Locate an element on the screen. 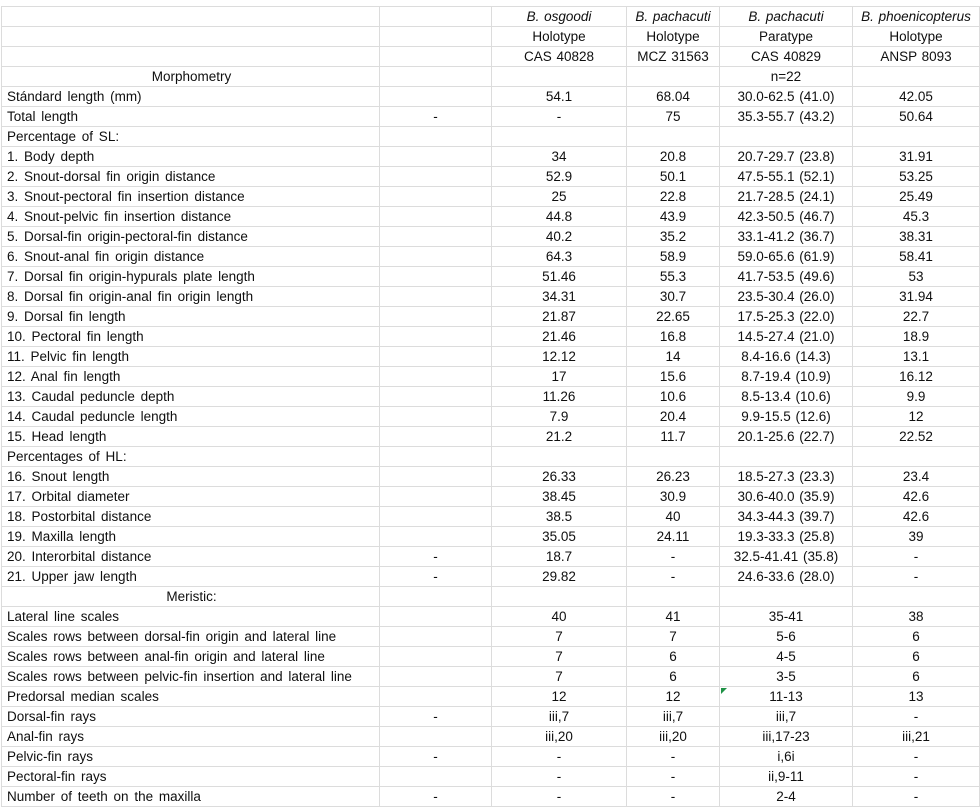  data-cell: 38.45 is located at coordinates (559, 496).